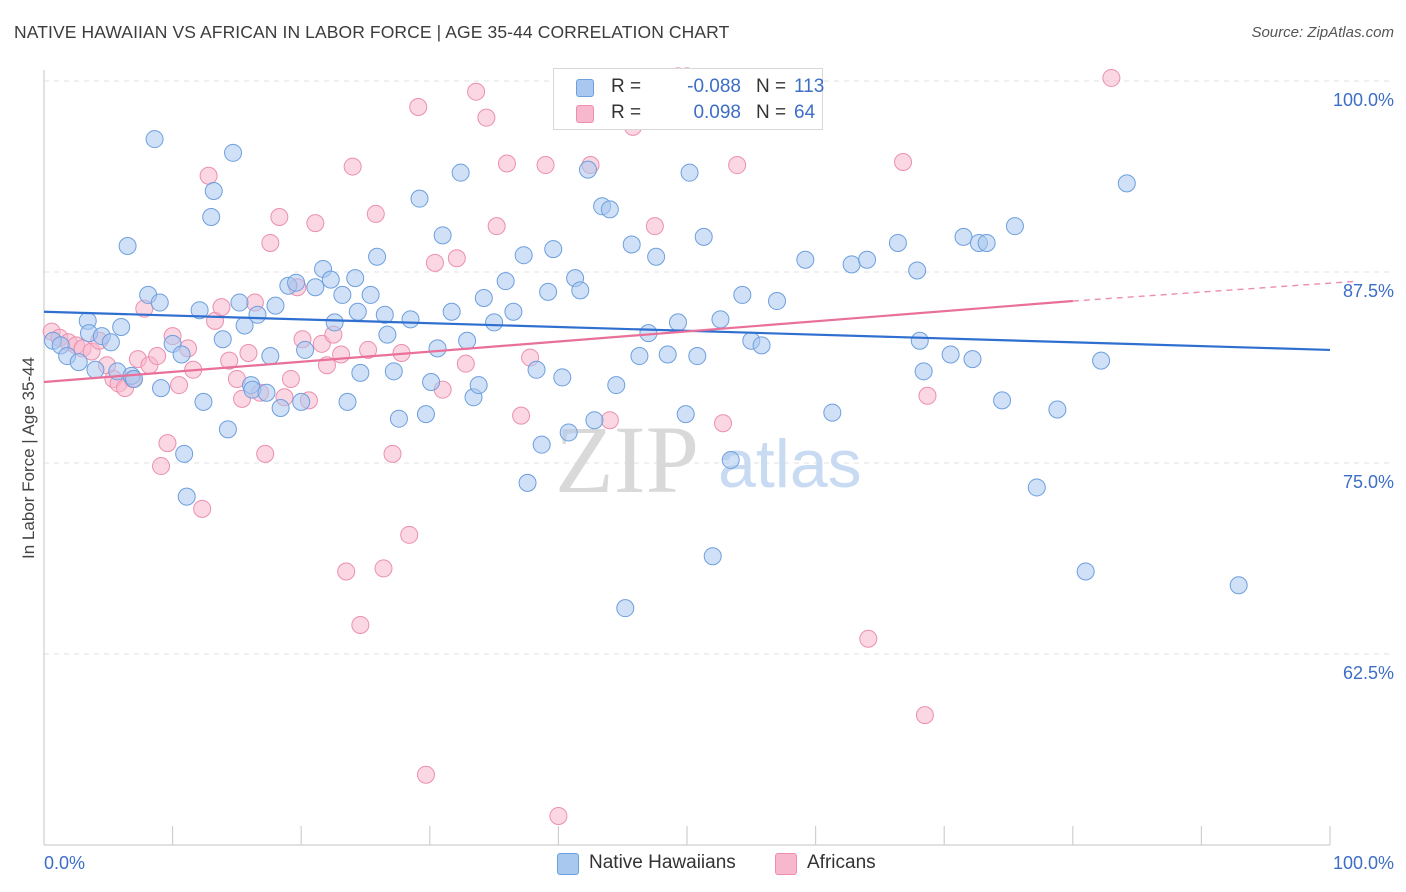 The height and width of the screenshot is (892, 1406). Describe the element at coordinates (662, 862) in the screenshot. I see `legend-label: Native Hawaiians` at that location.